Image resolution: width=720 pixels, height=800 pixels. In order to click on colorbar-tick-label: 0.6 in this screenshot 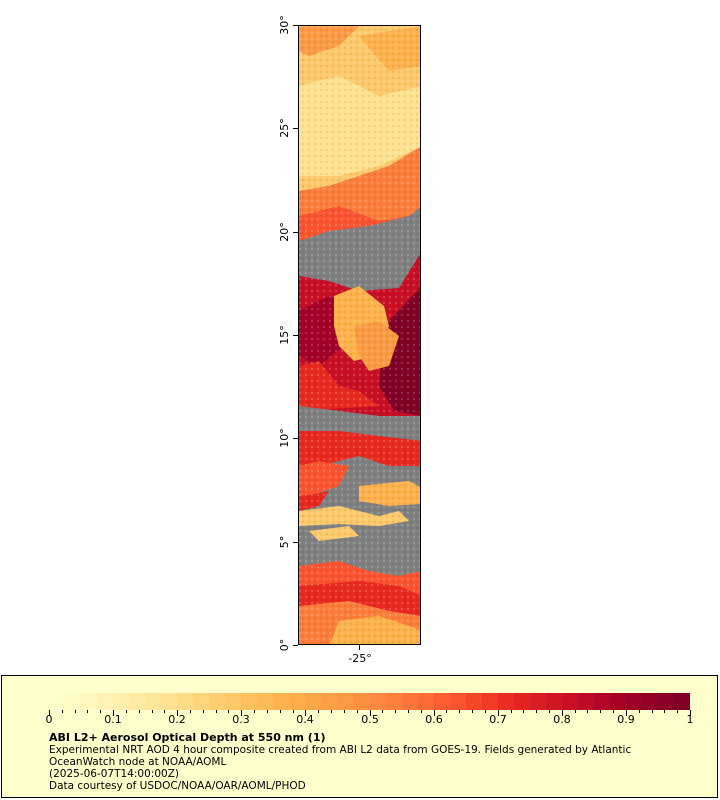, I will do `click(434, 719)`.